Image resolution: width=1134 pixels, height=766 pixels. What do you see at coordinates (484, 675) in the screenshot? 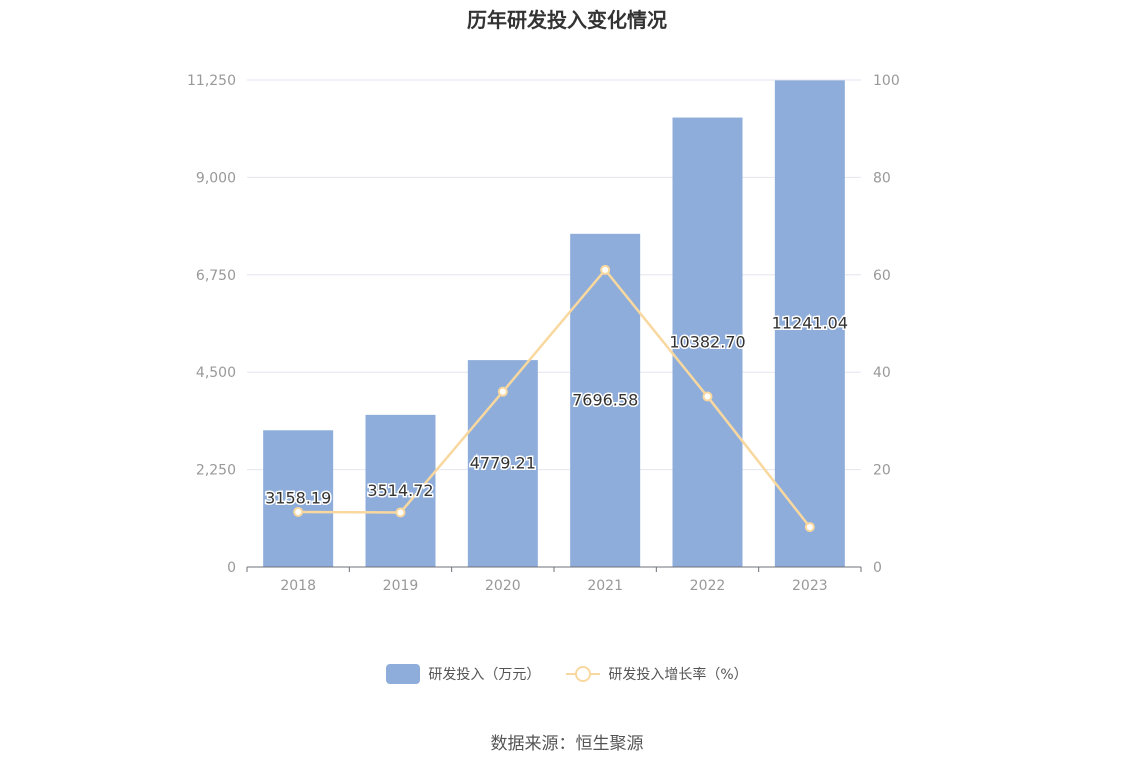
I see `legend-label-bar: 研发投入（万元）` at bounding box center [484, 675].